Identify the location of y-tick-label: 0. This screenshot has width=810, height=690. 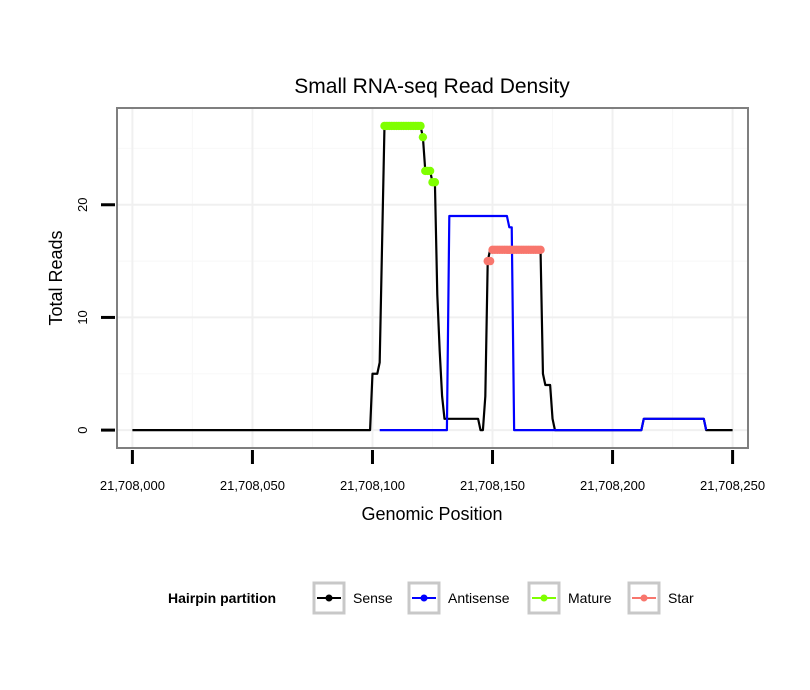
(82, 429).